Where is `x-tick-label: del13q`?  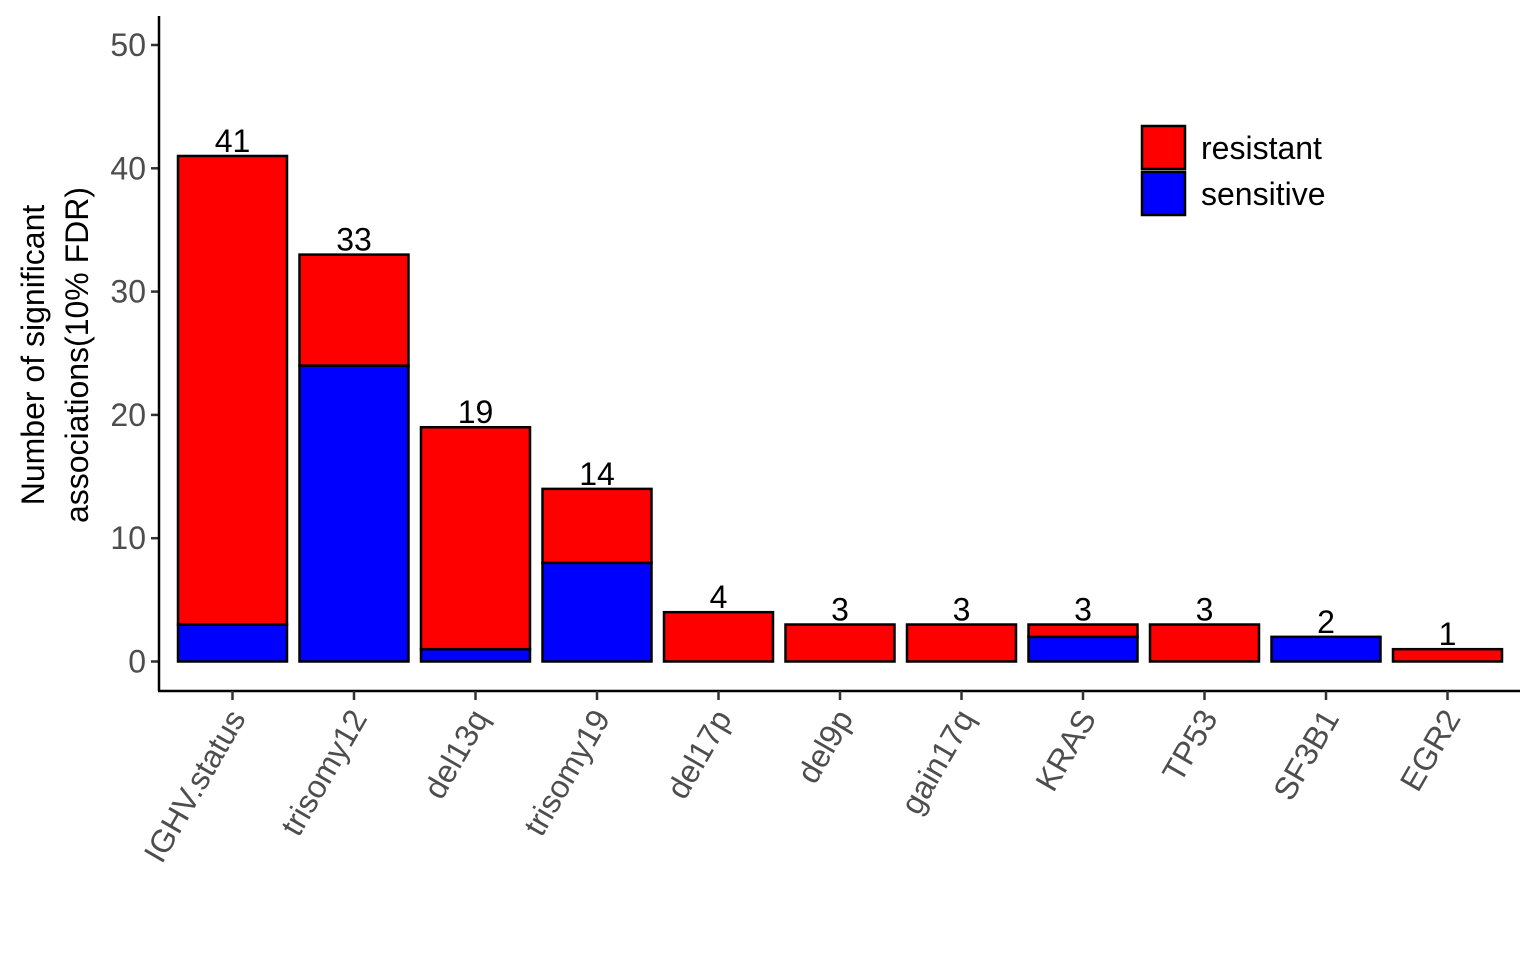
x-tick-label: del13q is located at coordinates (455, 754).